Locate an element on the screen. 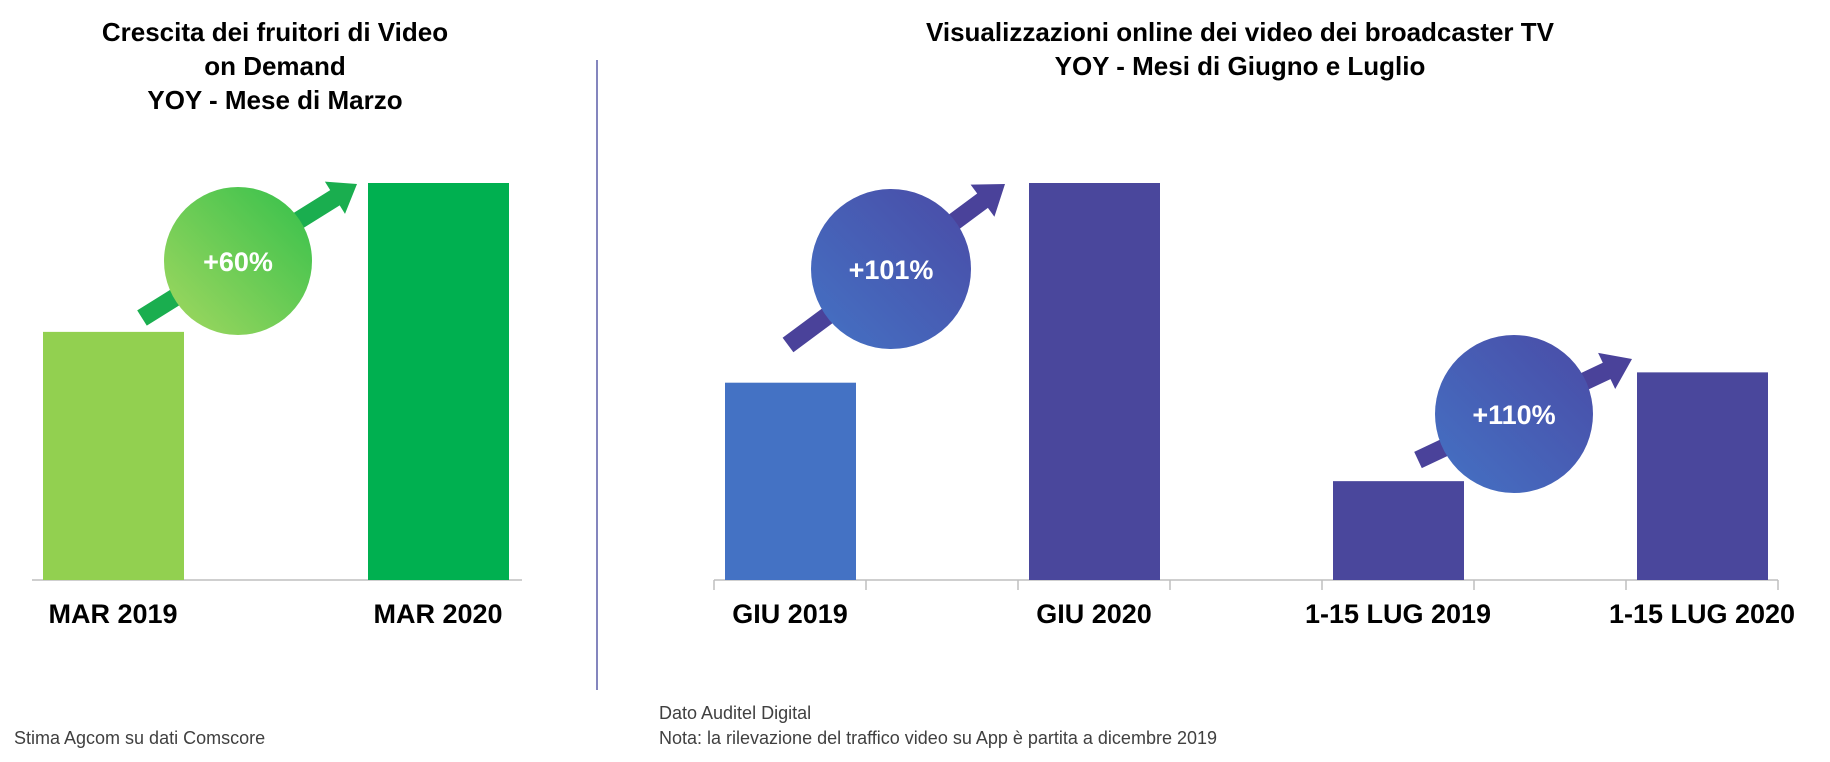 The width and height of the screenshot is (1830, 762). right-growth-1-label: +101% is located at coordinates (891, 270).